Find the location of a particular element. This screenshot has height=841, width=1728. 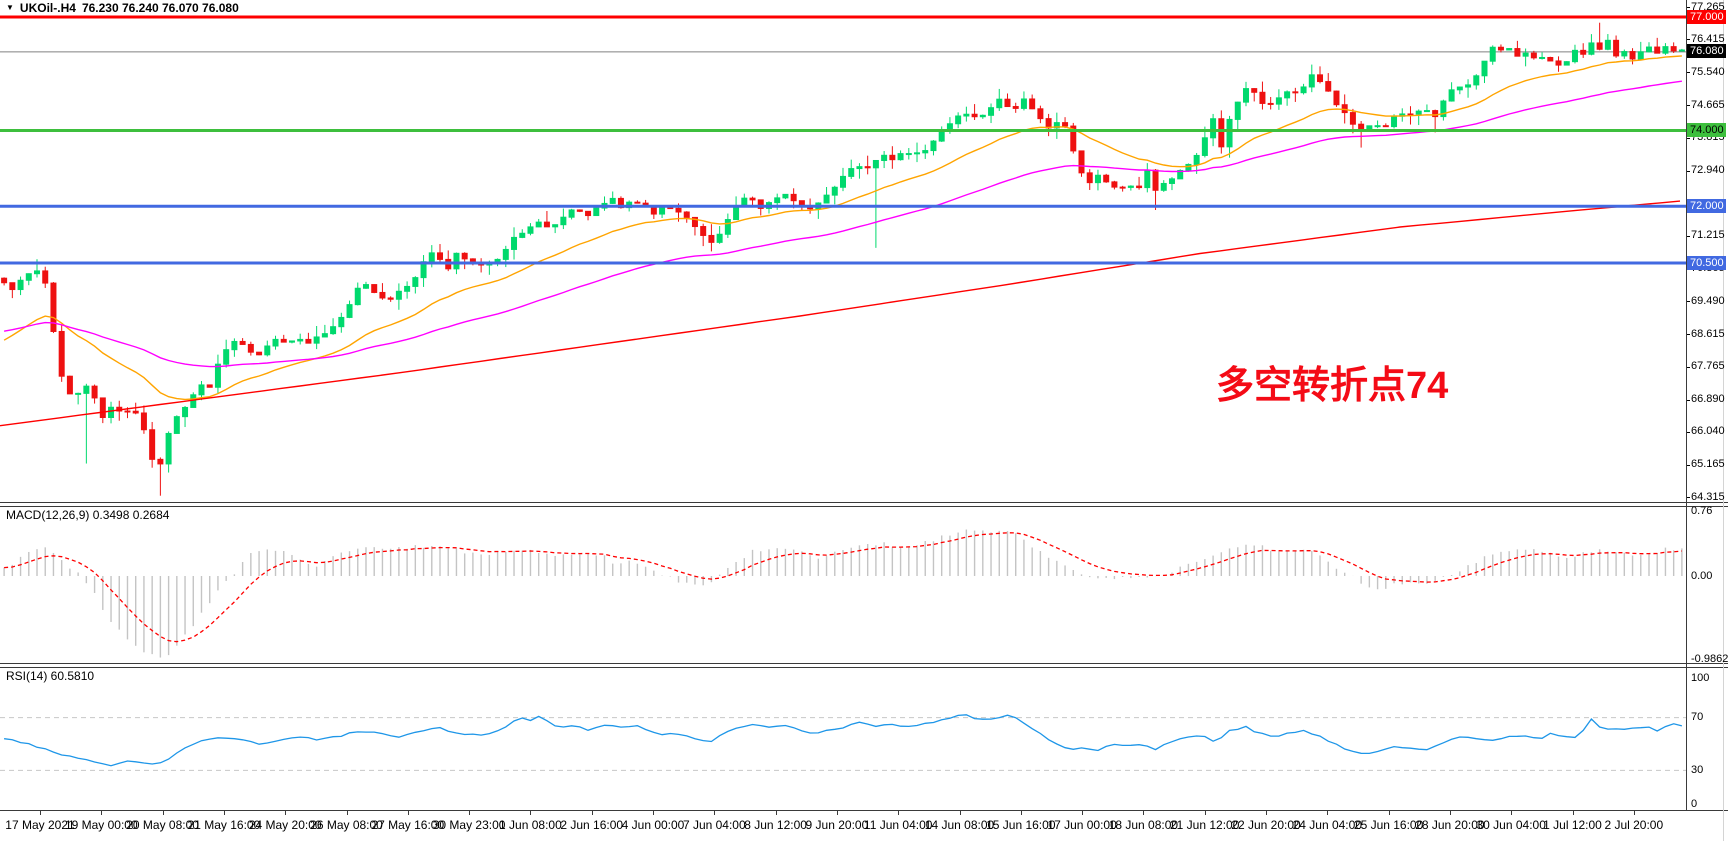

price-level-badge: 72.000 is located at coordinates (1706, 205).